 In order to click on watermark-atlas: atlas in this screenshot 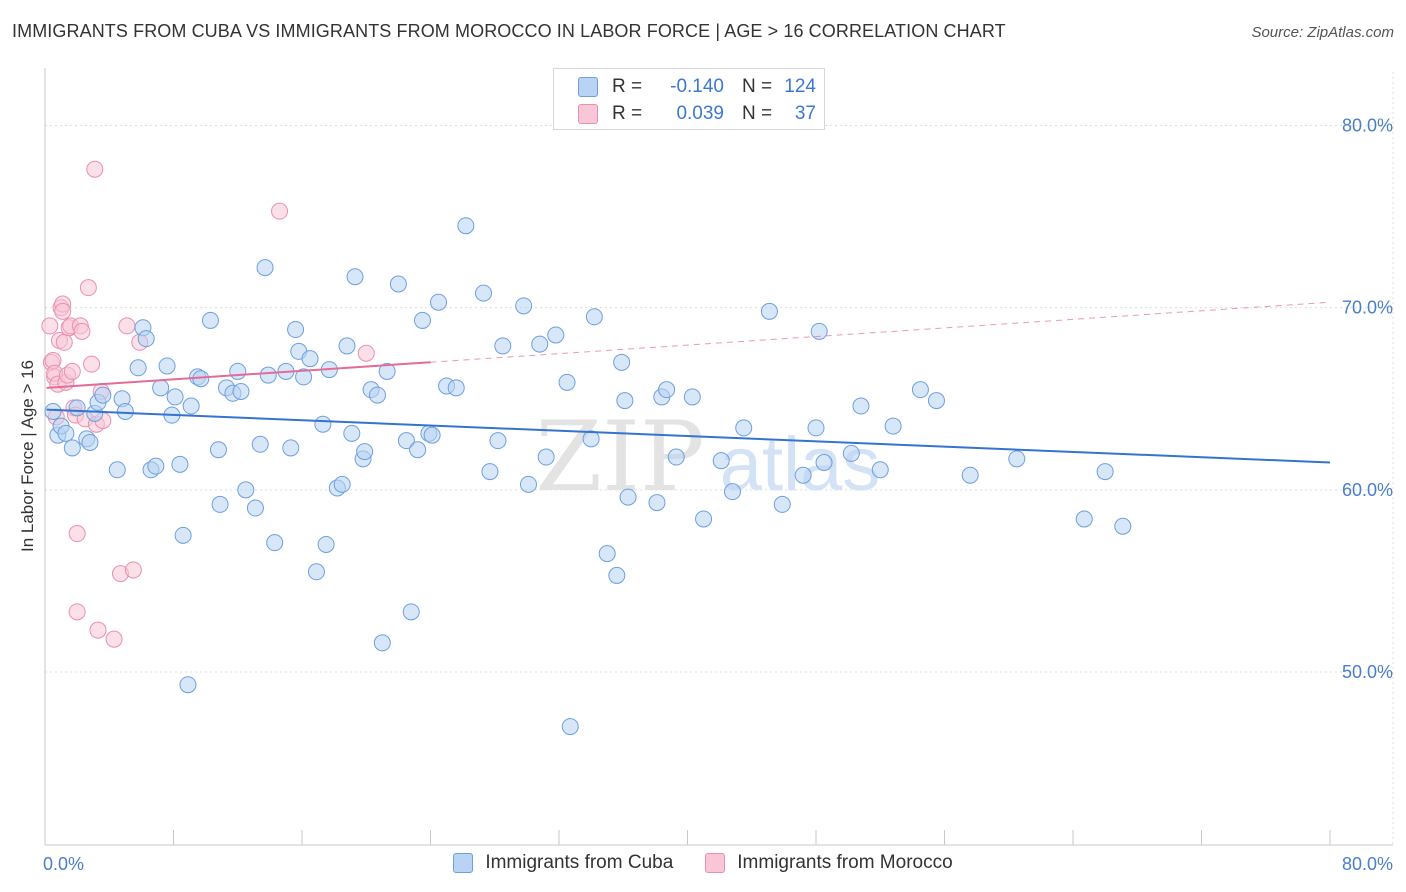, I will do `click(800, 464)`.